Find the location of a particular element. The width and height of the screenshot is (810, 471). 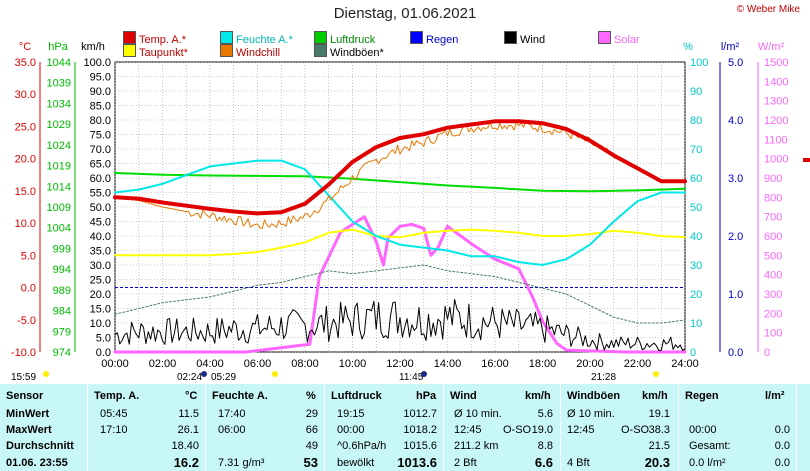

axis-header-rain: l/m² is located at coordinates (730, 47).